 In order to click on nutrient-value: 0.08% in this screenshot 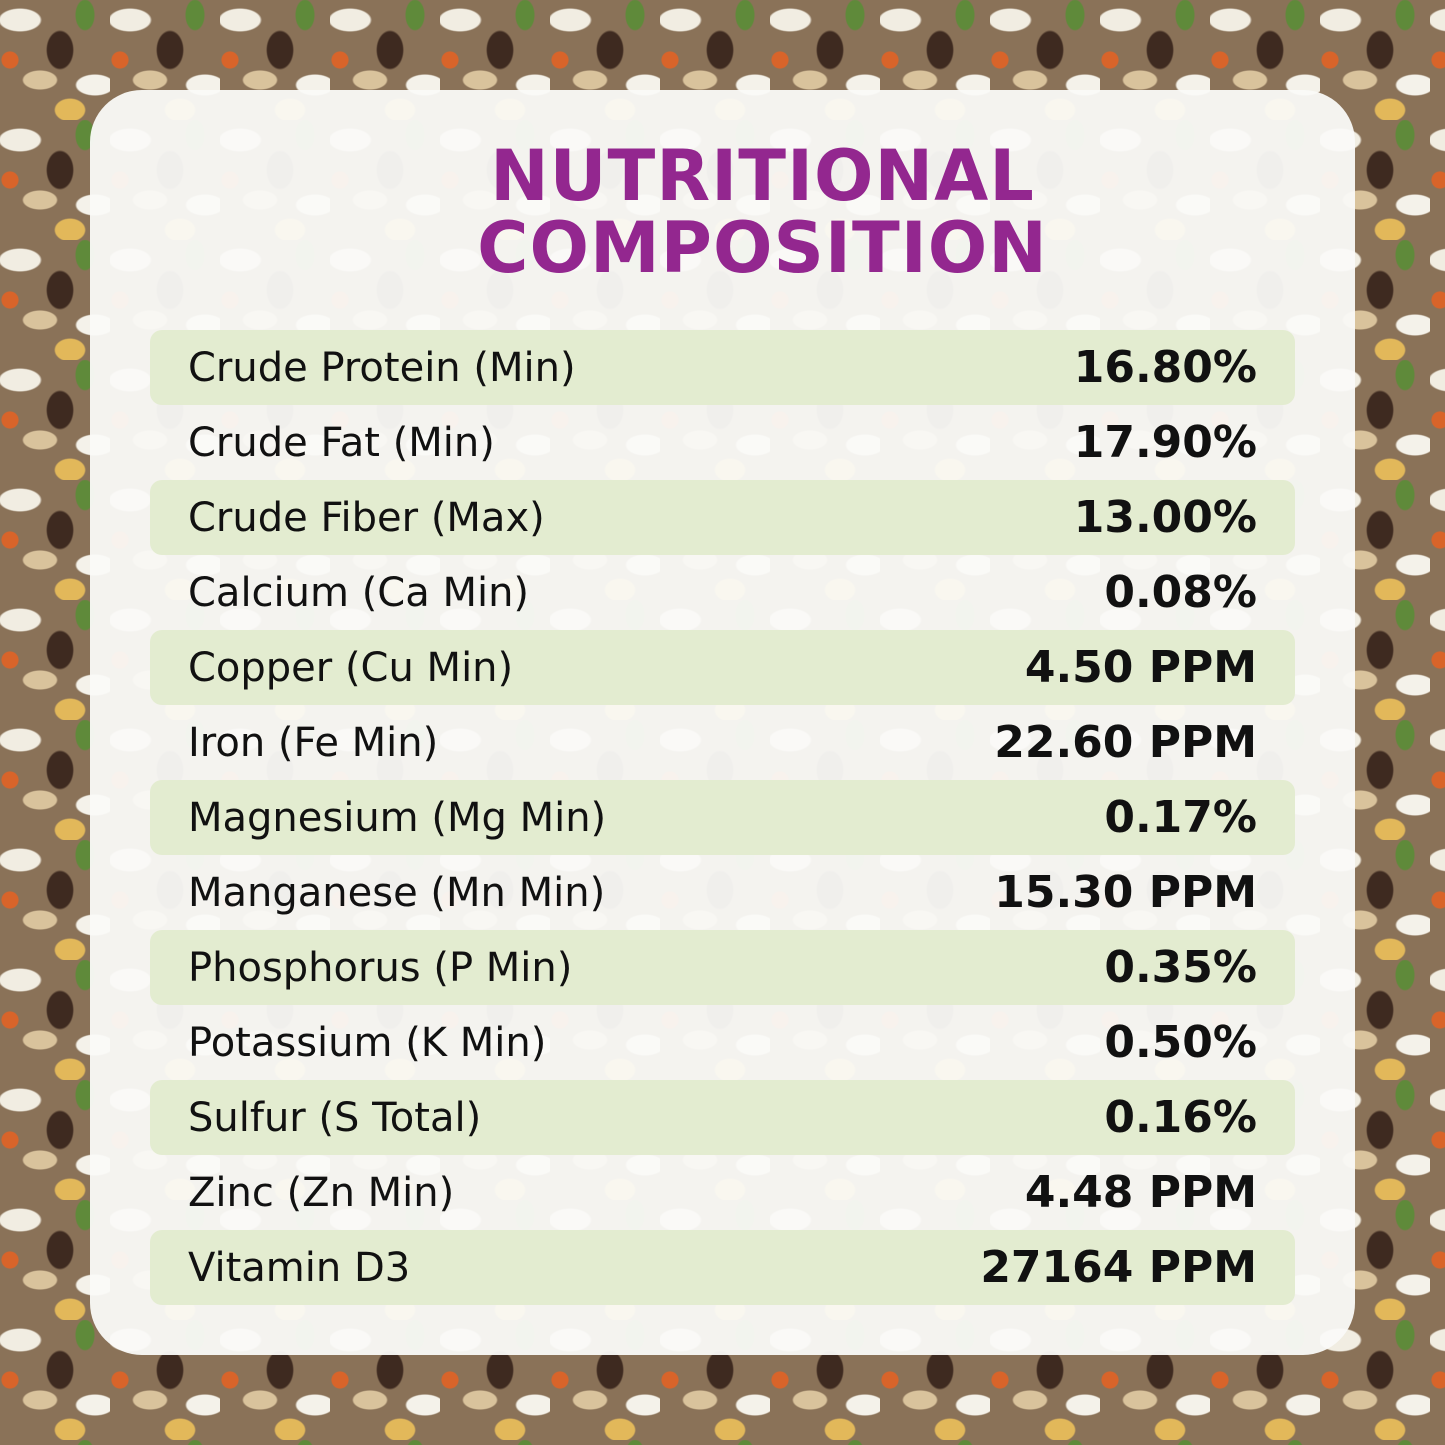, I will do `click(1180, 592)`.